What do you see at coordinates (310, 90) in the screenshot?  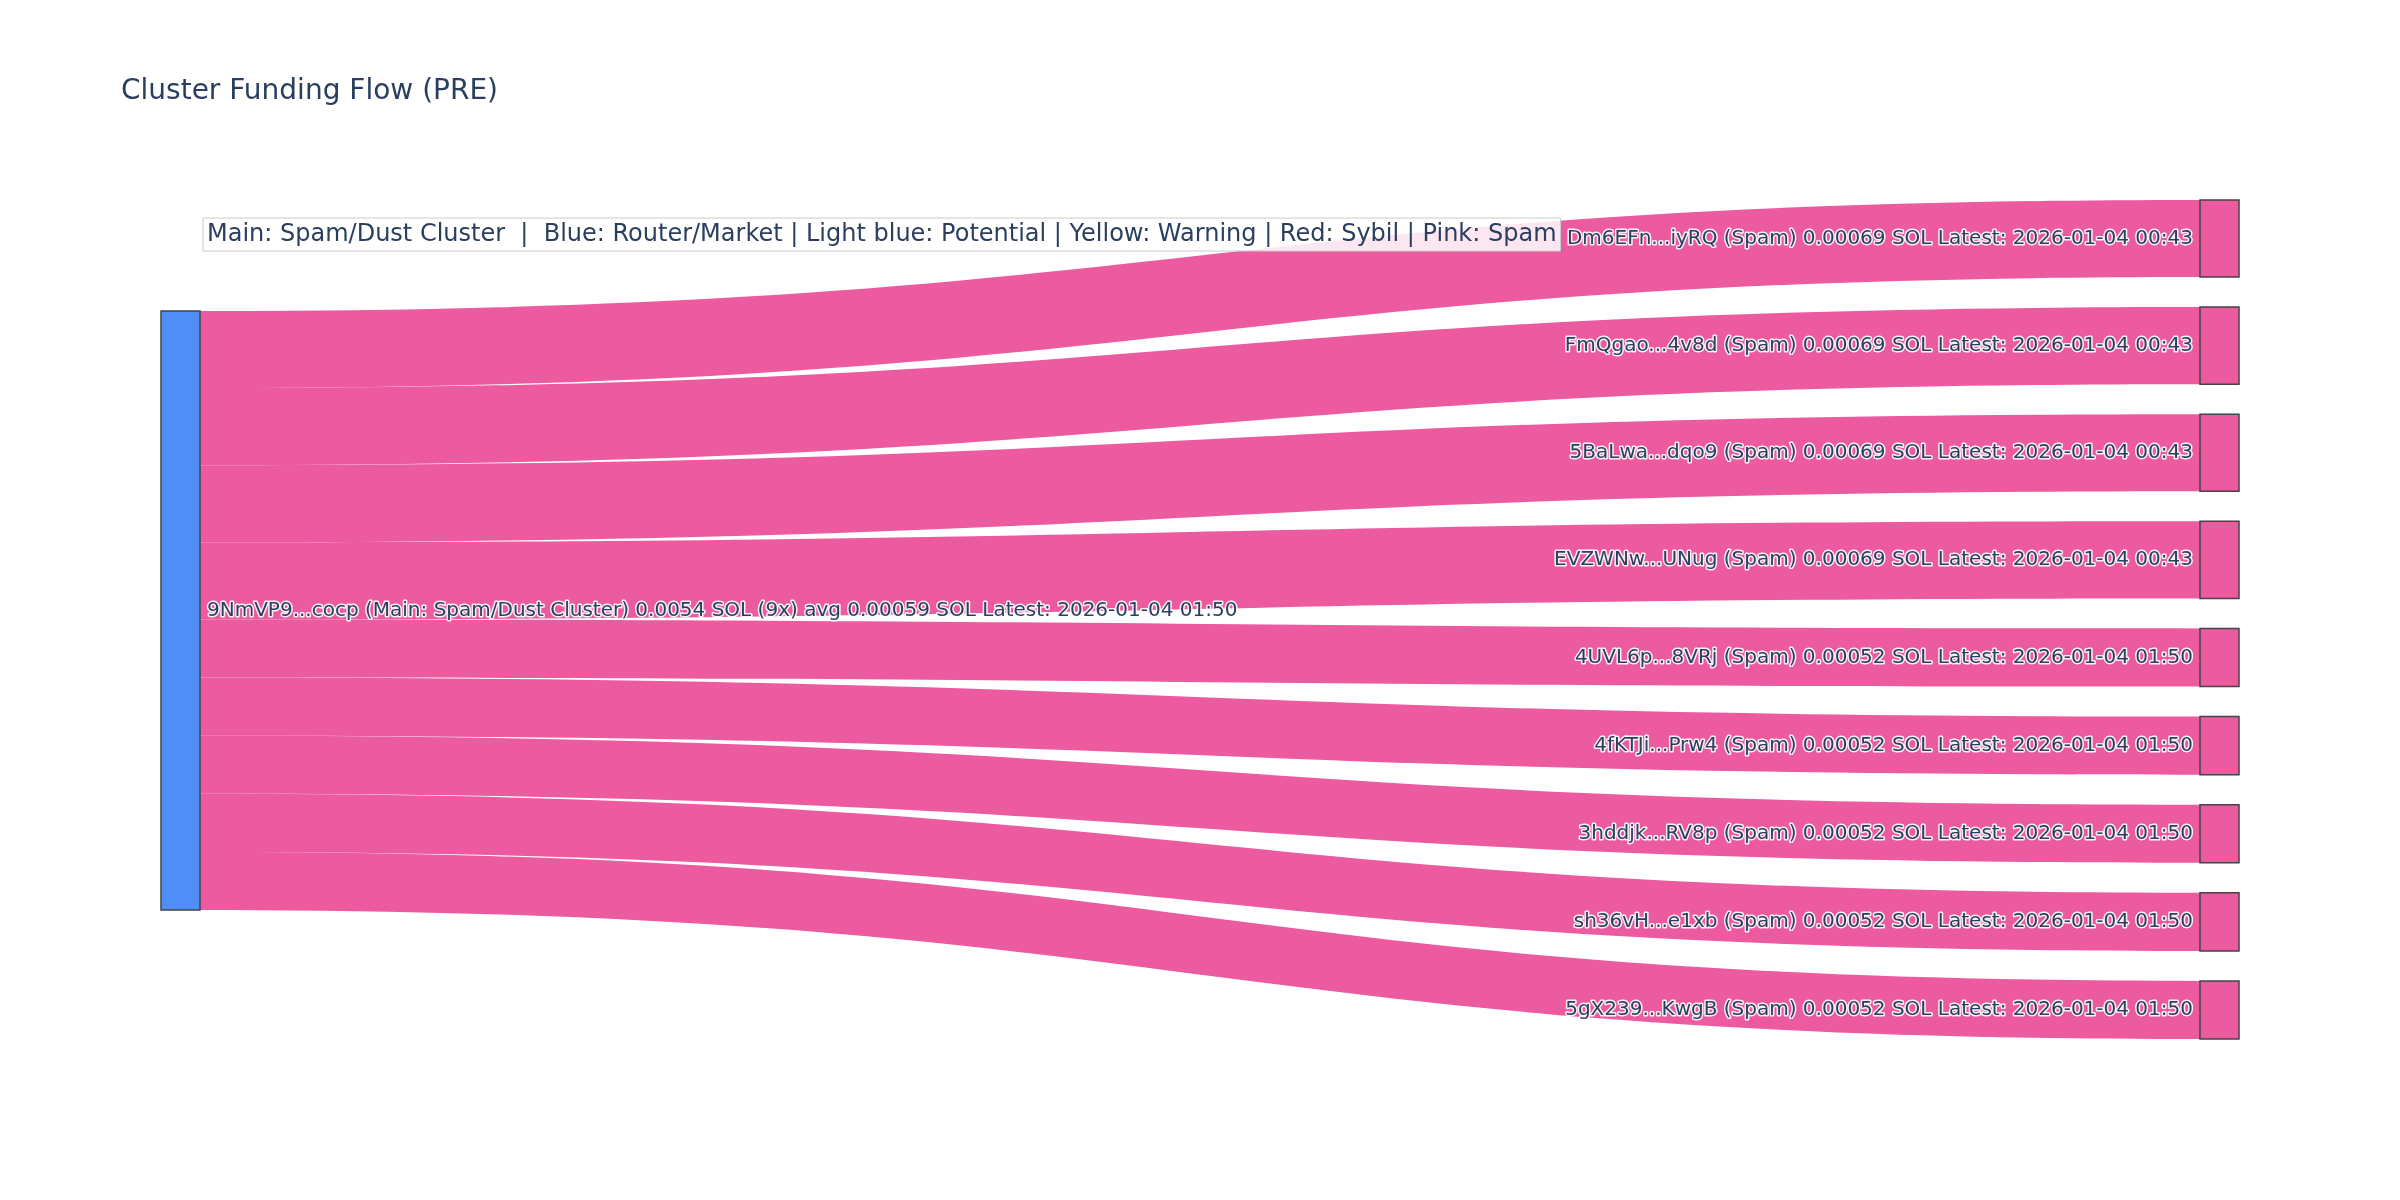 I see `text: Cluster Funding Flow (PRE)` at bounding box center [310, 90].